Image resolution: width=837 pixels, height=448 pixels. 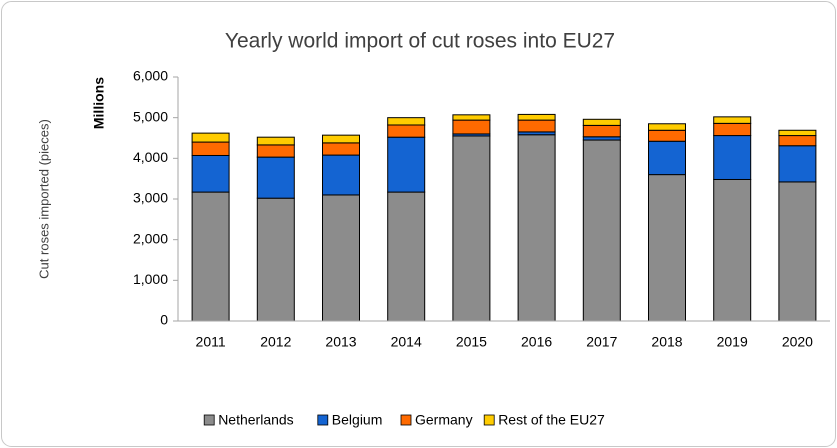 What do you see at coordinates (150, 157) in the screenshot?
I see `y-tick-label: 4,000` at bounding box center [150, 157].